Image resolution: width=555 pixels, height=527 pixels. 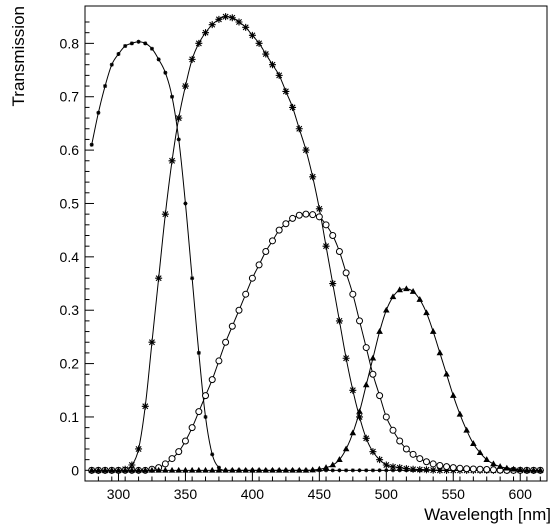 What do you see at coordinates (70, 97) in the screenshot?
I see `y-tick-label: 0.7` at bounding box center [70, 97].